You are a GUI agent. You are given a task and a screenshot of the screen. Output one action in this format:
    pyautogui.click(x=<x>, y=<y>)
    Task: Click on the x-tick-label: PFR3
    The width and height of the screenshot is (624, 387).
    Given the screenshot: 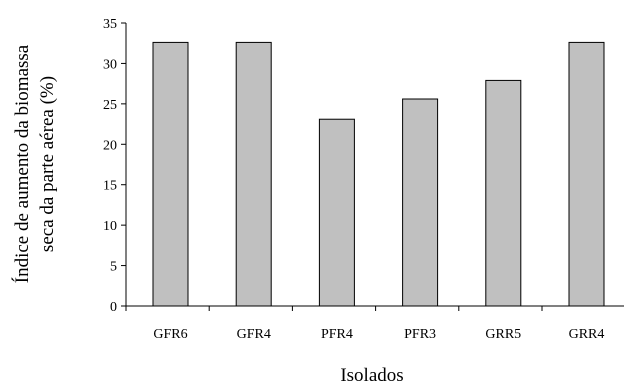 What is the action you would take?
    pyautogui.click(x=420, y=334)
    